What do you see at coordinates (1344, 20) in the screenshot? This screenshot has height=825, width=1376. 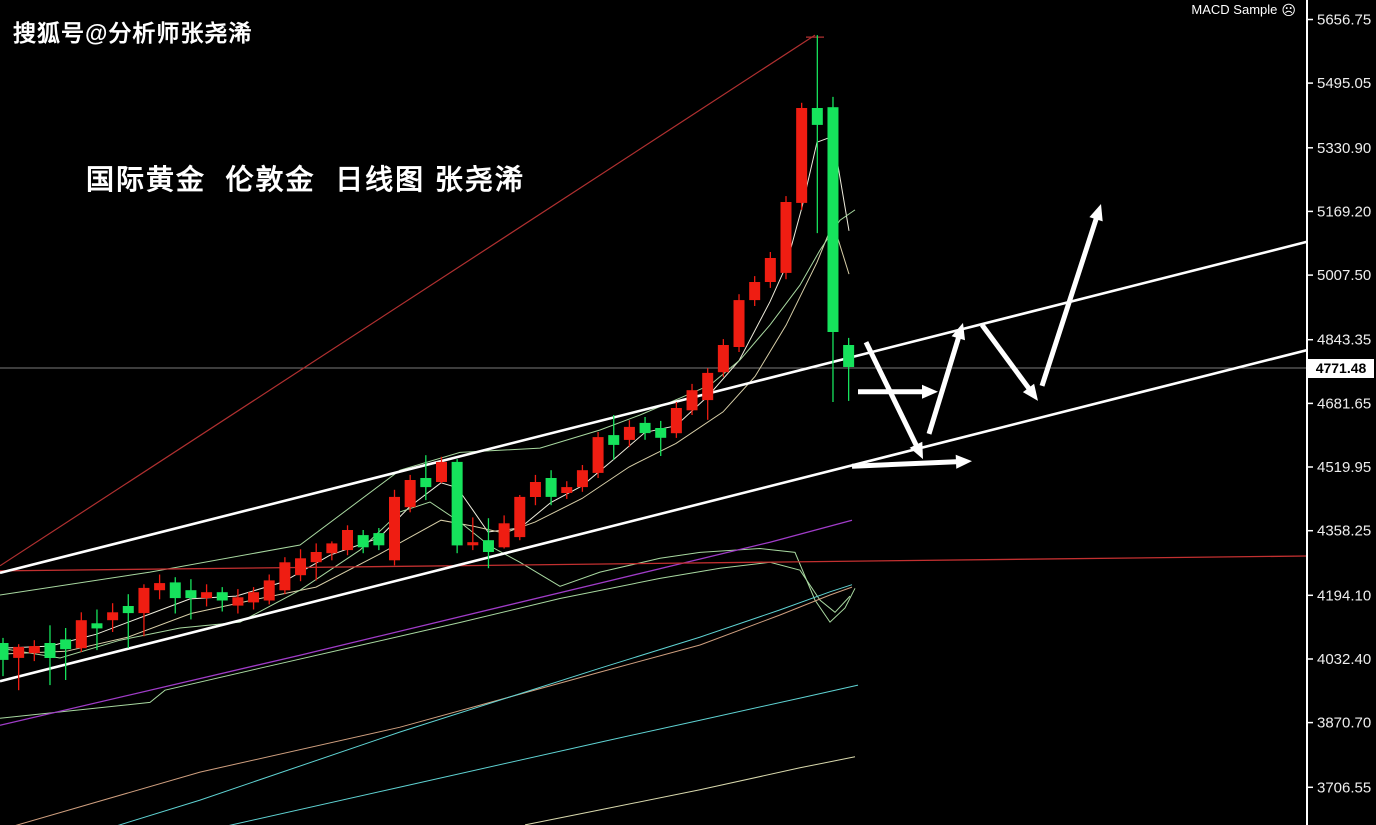 I see `svg-text: 5656.75` at bounding box center [1344, 20].